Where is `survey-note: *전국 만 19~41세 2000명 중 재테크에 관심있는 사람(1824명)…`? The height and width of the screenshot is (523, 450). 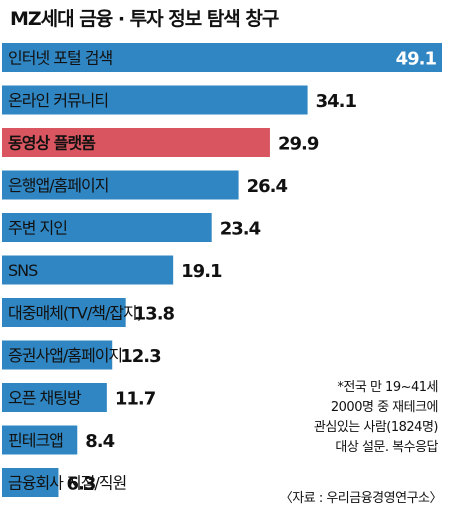 survey-note: *전국 만 19~41세 2000명 중 재테크에 관심있는 사람(1824명)… is located at coordinates (376, 417).